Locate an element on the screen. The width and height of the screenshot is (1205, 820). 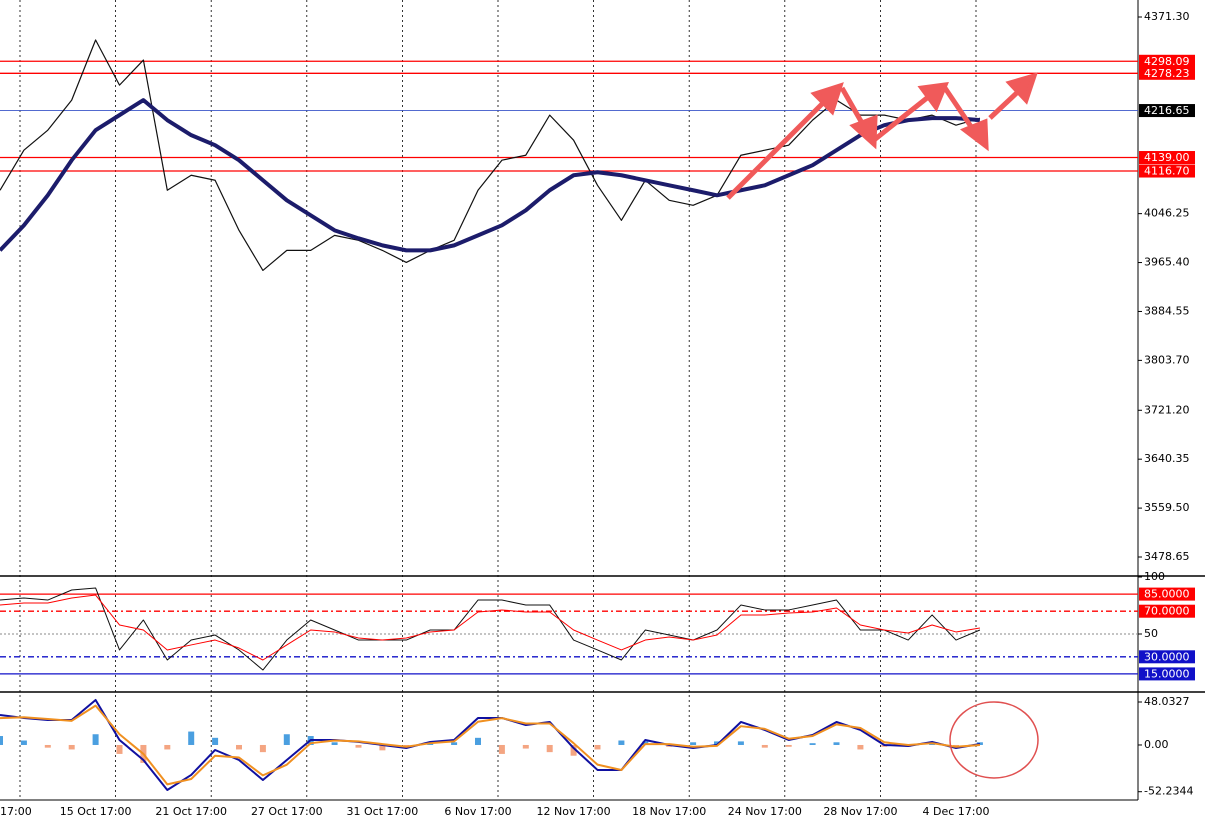
y-tick-label: 4046.25 is located at coordinates (1167, 213).